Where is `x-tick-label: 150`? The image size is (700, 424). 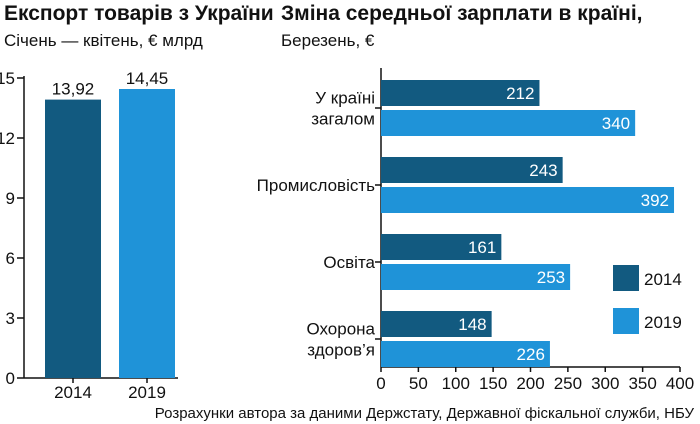 x-tick-label: 150 is located at coordinates (493, 383).